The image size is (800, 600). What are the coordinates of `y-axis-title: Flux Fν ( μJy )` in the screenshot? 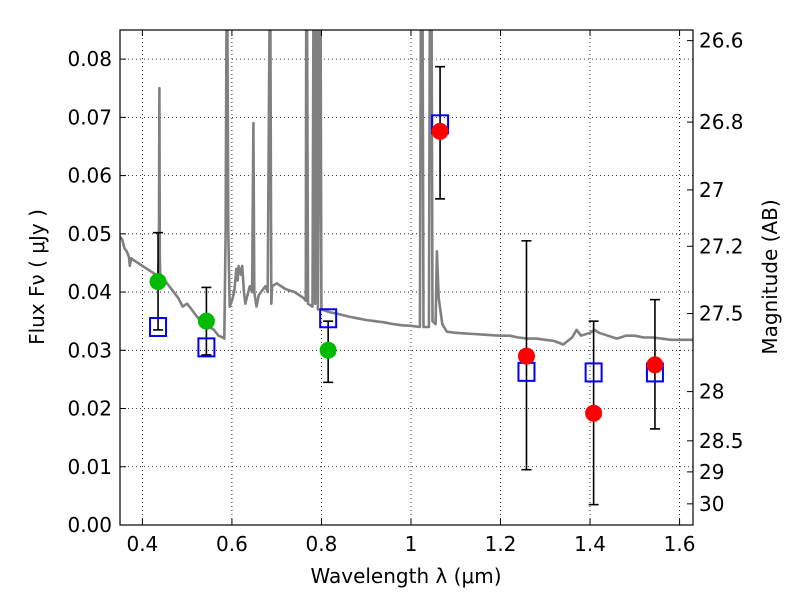 It's located at (37, 277).